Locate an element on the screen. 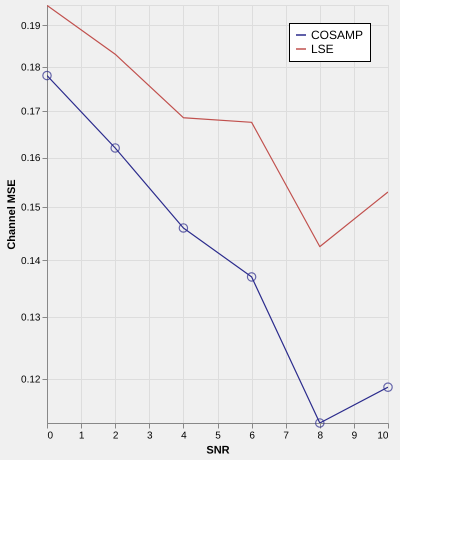 The width and height of the screenshot is (475, 541). x-tick-label: 2 is located at coordinates (115, 436).